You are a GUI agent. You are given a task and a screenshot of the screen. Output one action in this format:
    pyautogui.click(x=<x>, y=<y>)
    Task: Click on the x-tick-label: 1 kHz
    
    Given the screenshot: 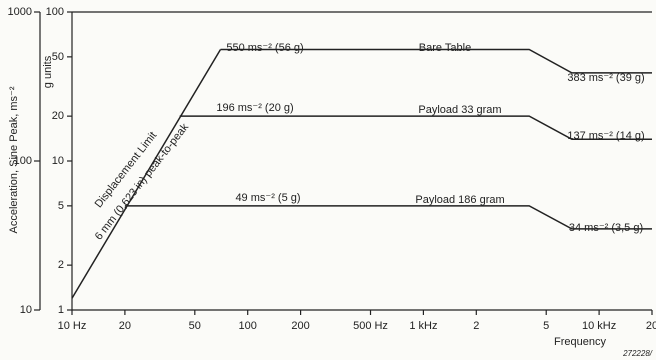 What is the action you would take?
    pyautogui.click(x=423, y=326)
    